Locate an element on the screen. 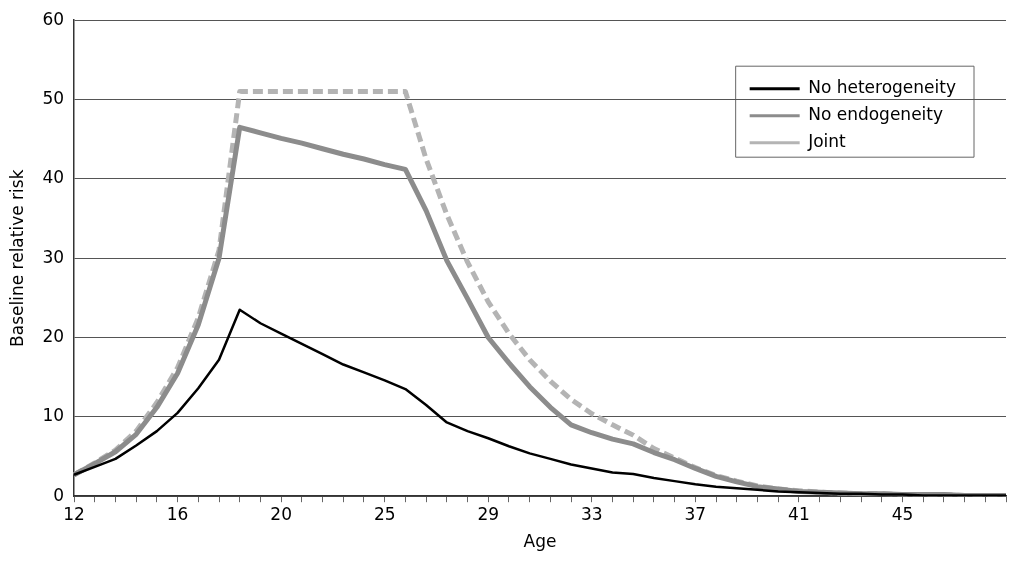 This screenshot has height=561, width=1014. legend-label: Joint is located at coordinates (827, 141).